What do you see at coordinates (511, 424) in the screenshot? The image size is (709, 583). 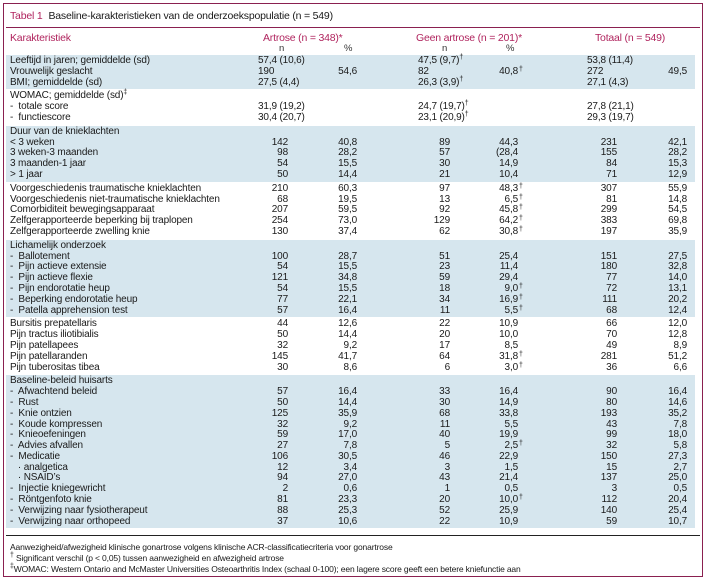 I see `cell-pct-geen: 5,5` at bounding box center [511, 424].